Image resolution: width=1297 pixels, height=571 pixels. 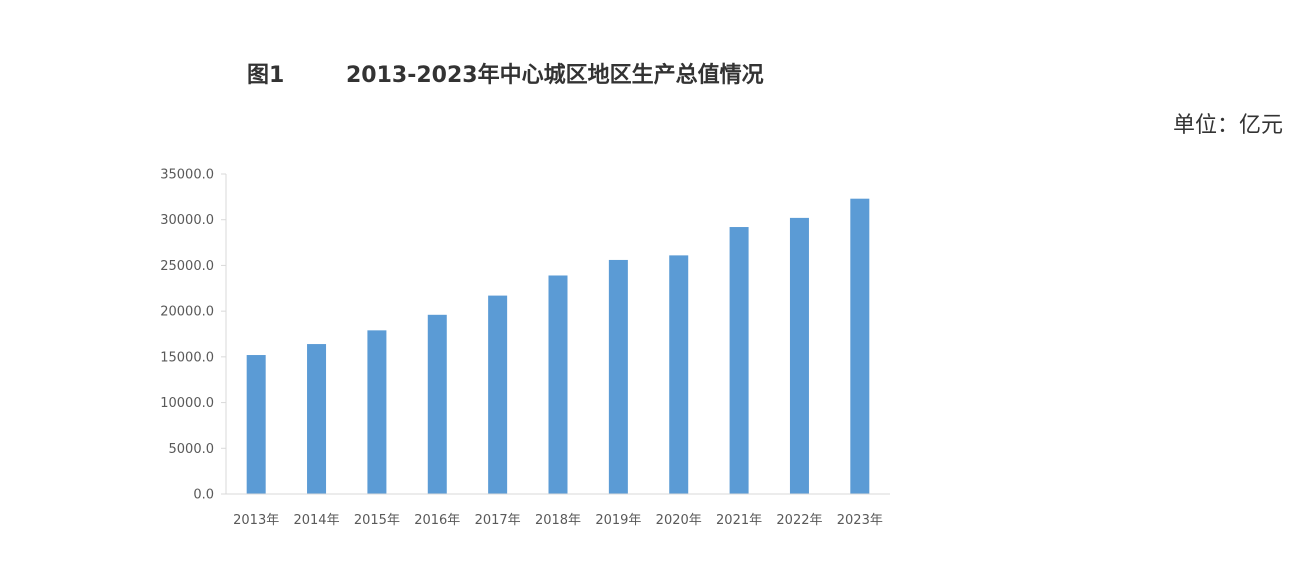 What do you see at coordinates (558, 384) in the screenshot?
I see `bar-2018年` at bounding box center [558, 384].